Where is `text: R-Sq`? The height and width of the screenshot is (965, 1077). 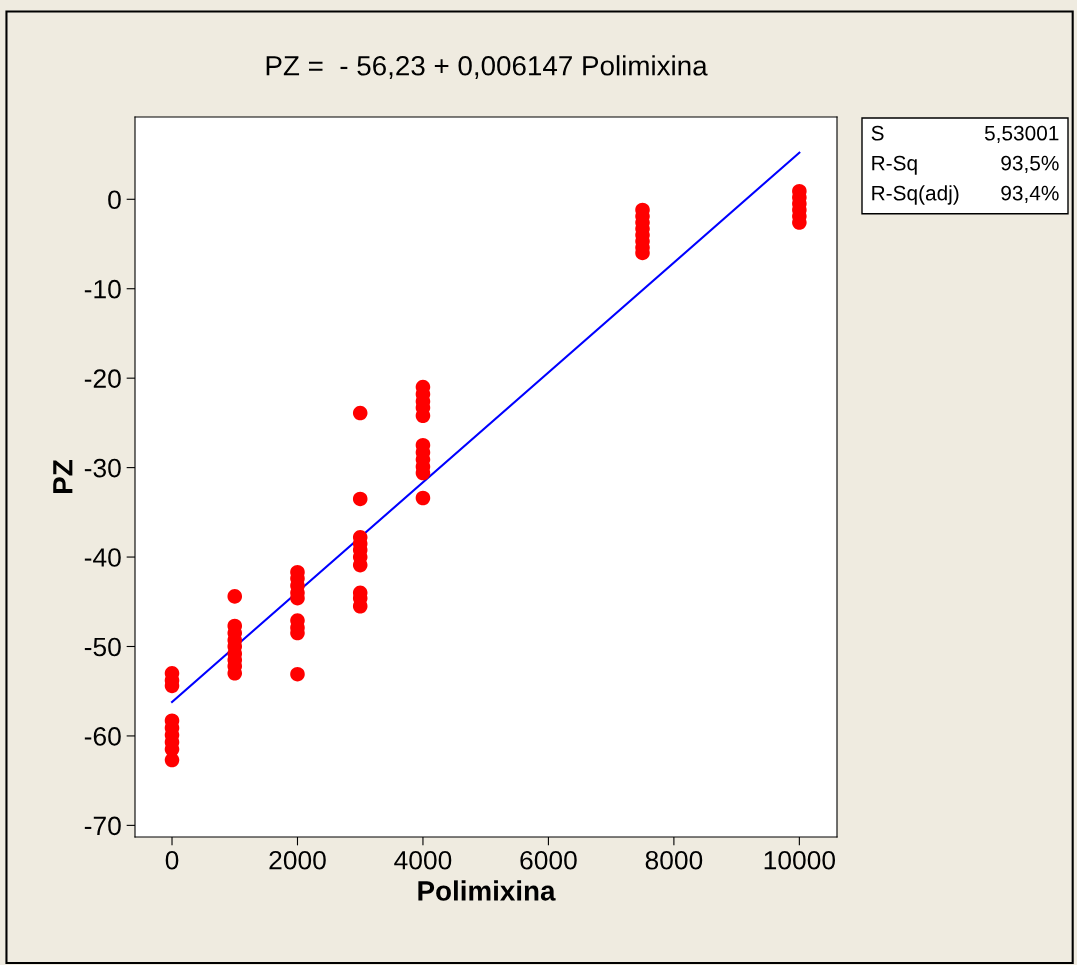 text: R-Sq is located at coordinates (894, 165).